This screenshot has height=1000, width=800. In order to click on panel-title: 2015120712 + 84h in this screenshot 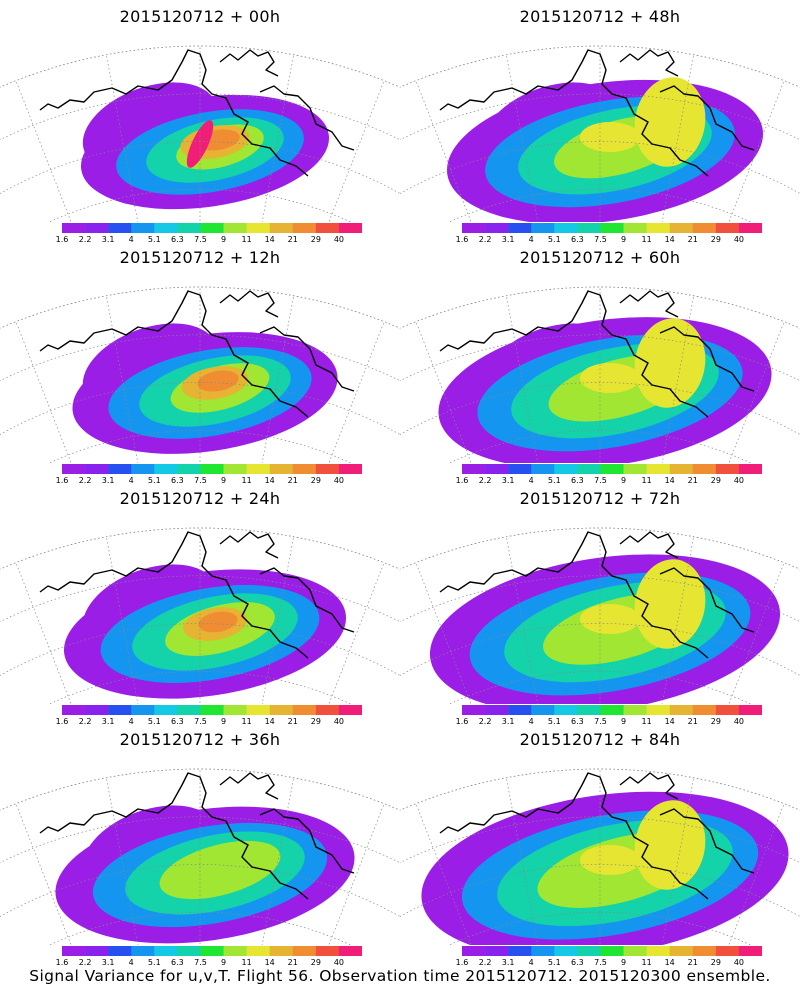, I will do `click(600, 739)`.